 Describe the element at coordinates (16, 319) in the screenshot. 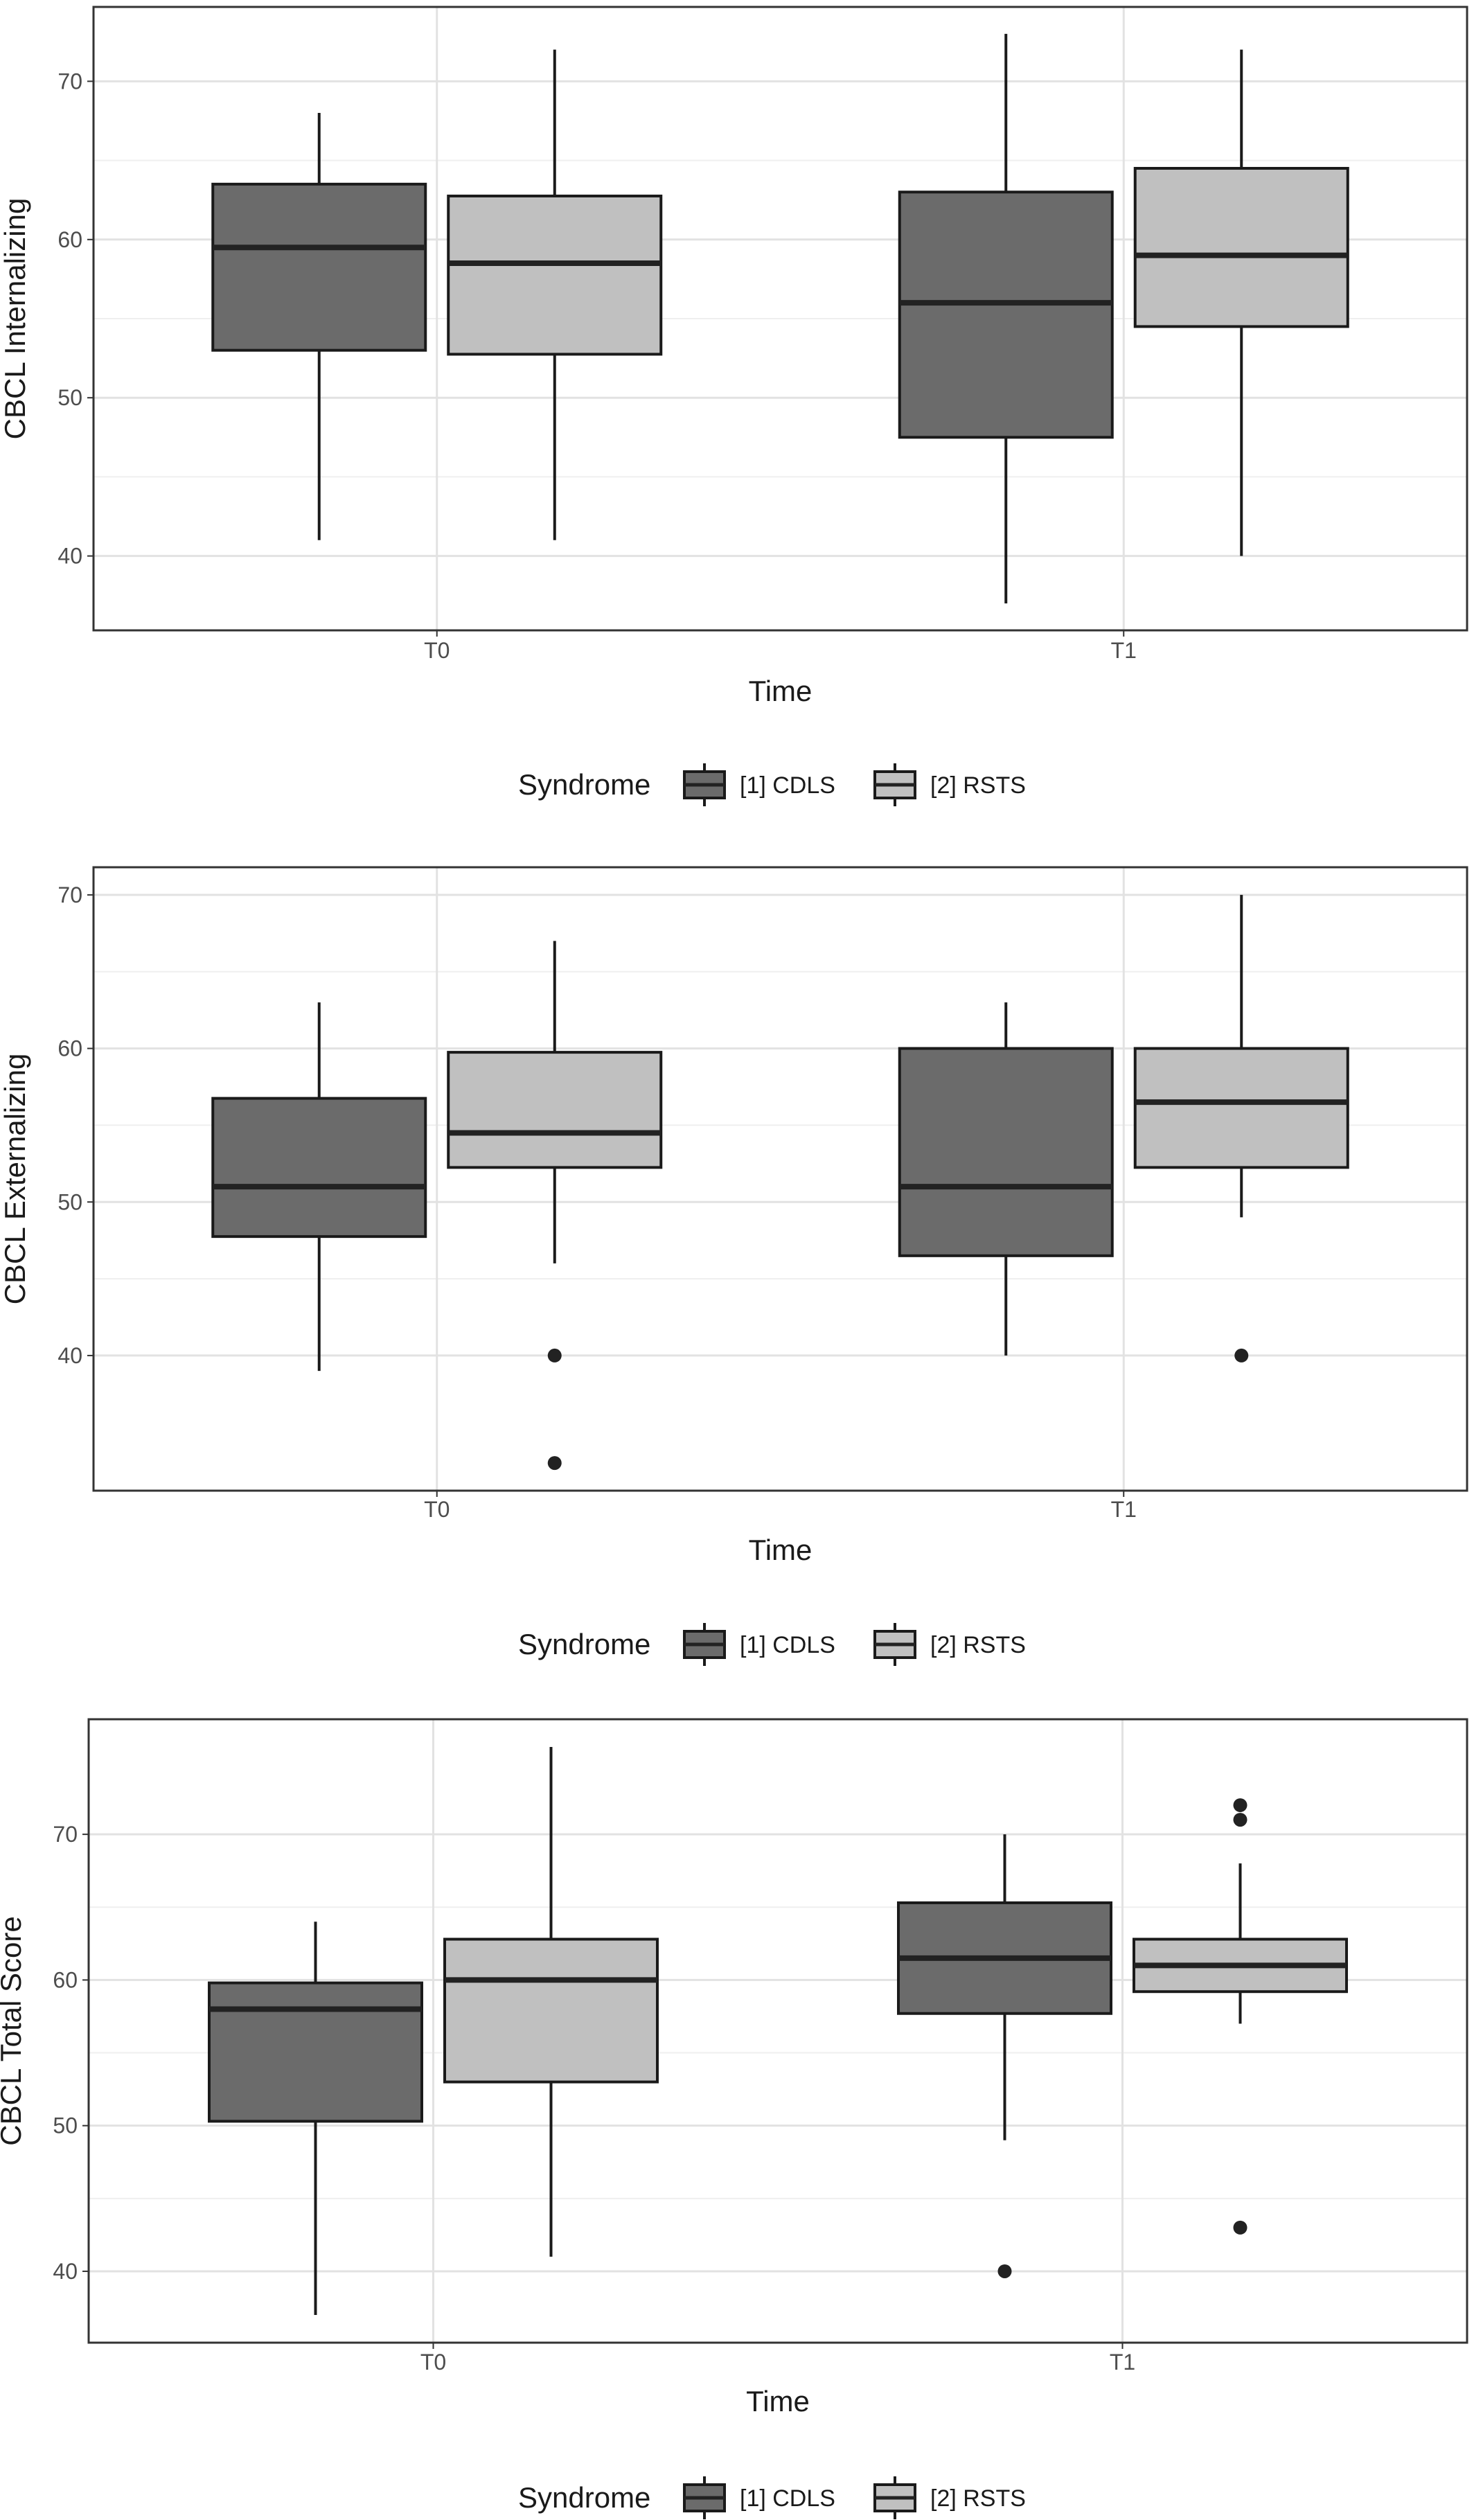

I see `y-axis-title: CBCL Internalizing` at that location.